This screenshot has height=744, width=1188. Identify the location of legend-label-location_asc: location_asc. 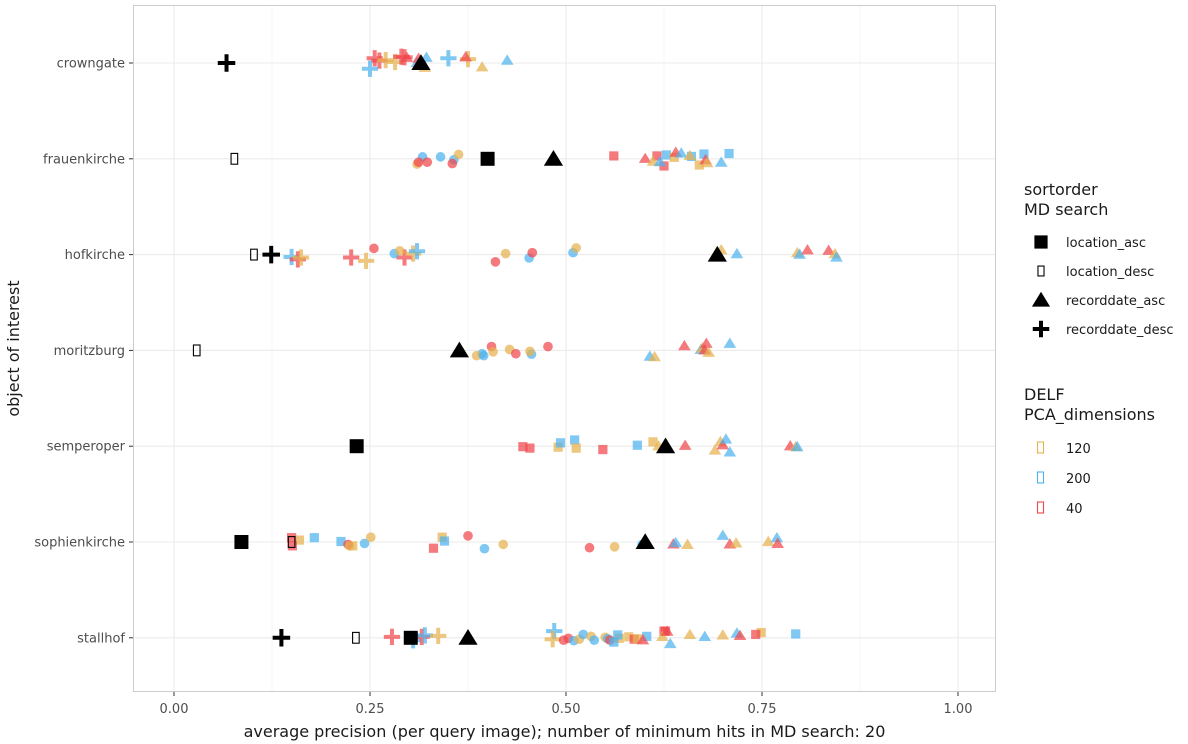
(1106, 243).